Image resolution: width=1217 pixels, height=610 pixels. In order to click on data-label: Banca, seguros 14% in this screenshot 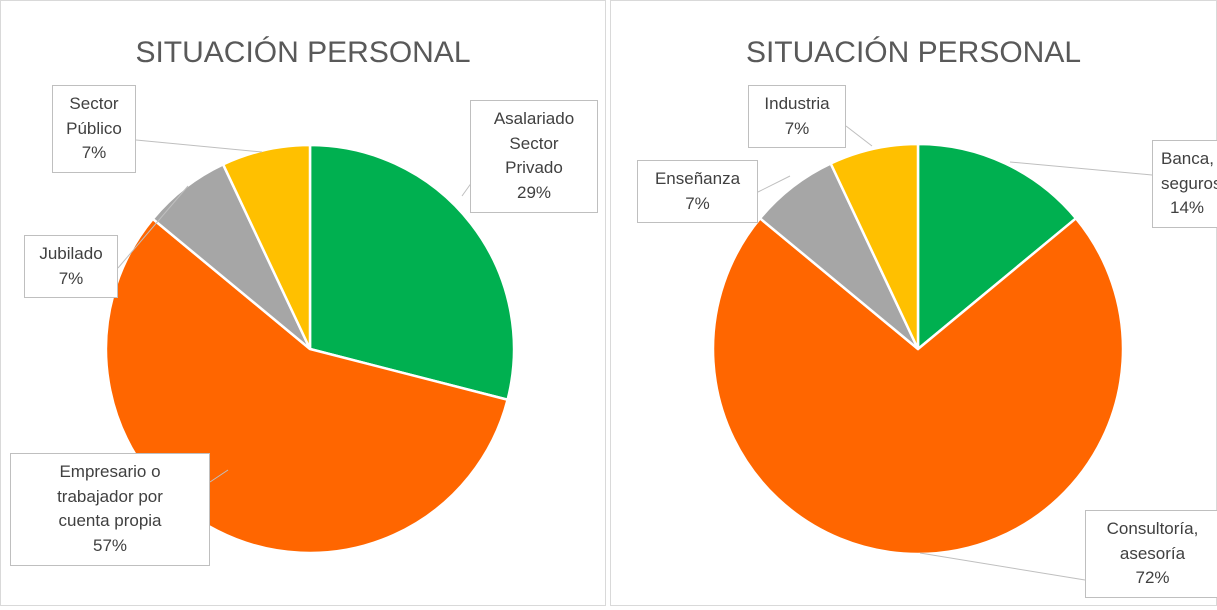, I will do `click(1184, 184)`.